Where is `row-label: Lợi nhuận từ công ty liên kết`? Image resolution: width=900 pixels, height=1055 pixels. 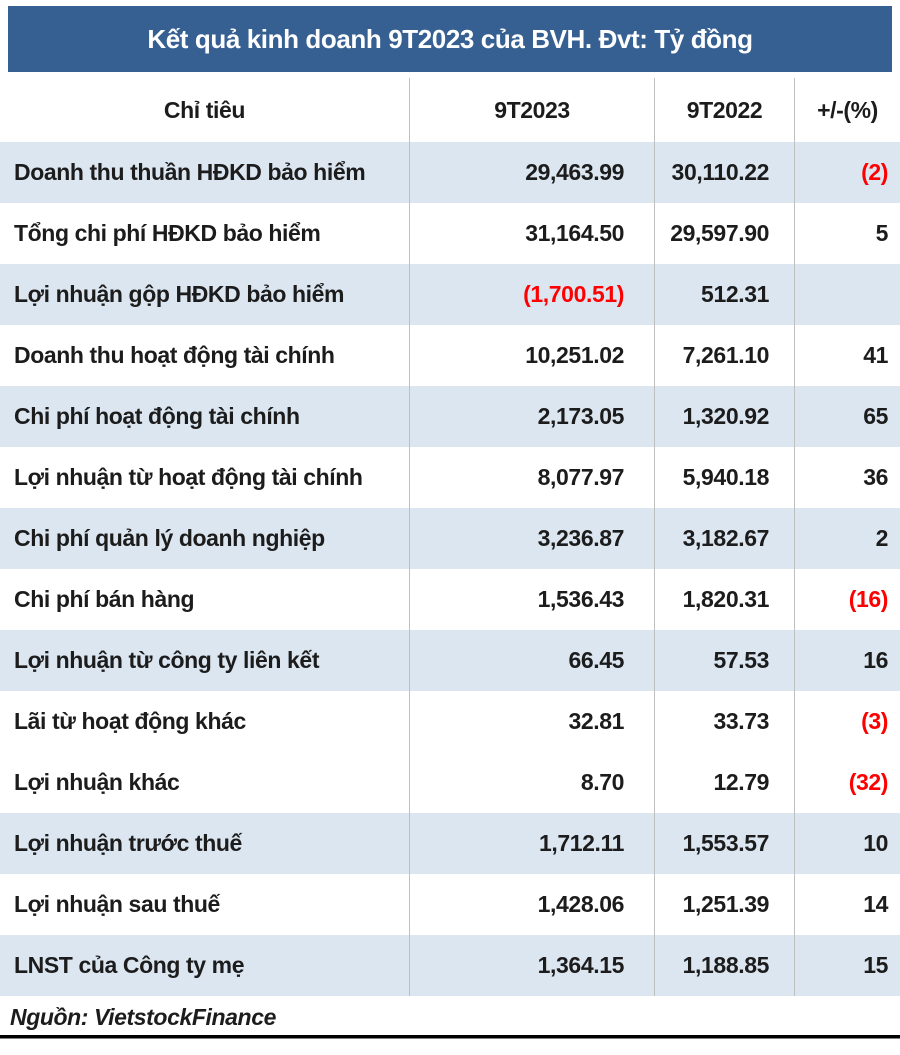
row-label: Lợi nhuận từ công ty liên kết is located at coordinates (205, 660).